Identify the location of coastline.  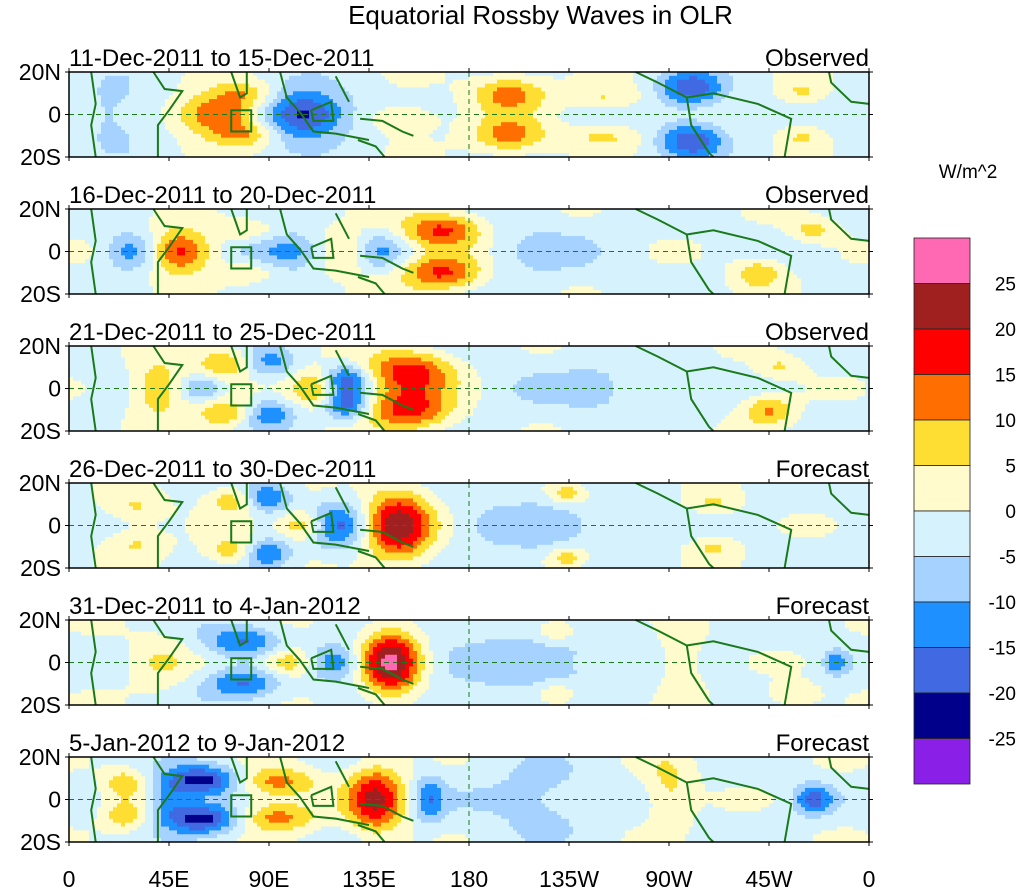
(675, 114).